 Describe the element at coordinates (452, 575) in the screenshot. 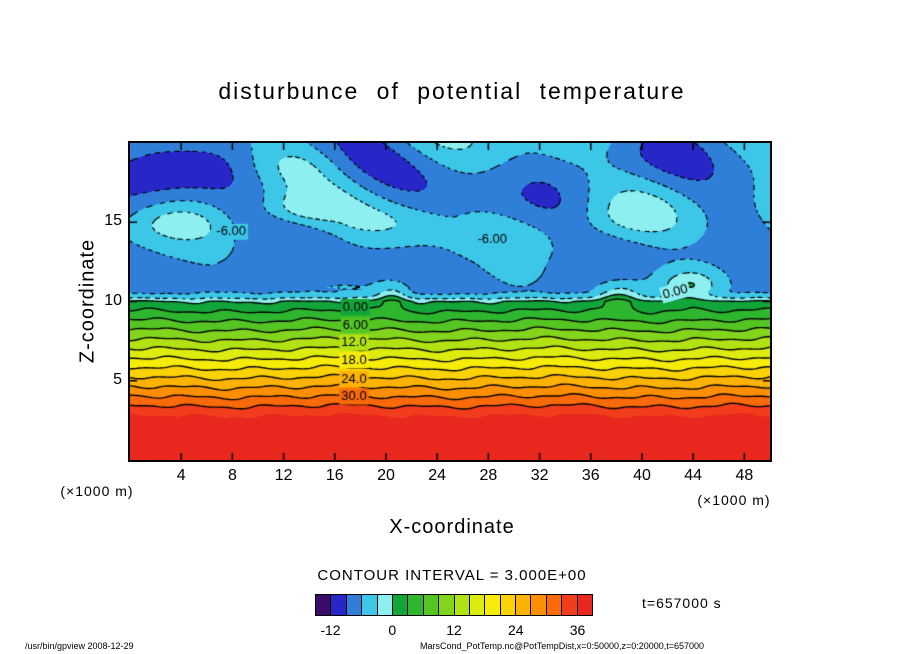

I see `contour-interval-label: CONTOUR INTERVAL = 3.000E+00` at that location.